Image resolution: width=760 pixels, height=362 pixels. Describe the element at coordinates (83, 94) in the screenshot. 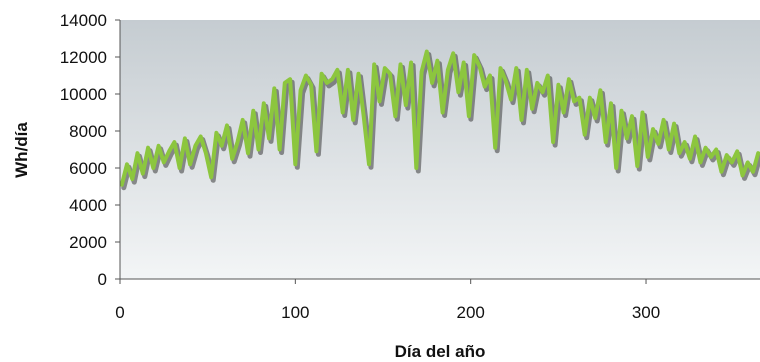

I see `y-tick-label: 10000` at that location.